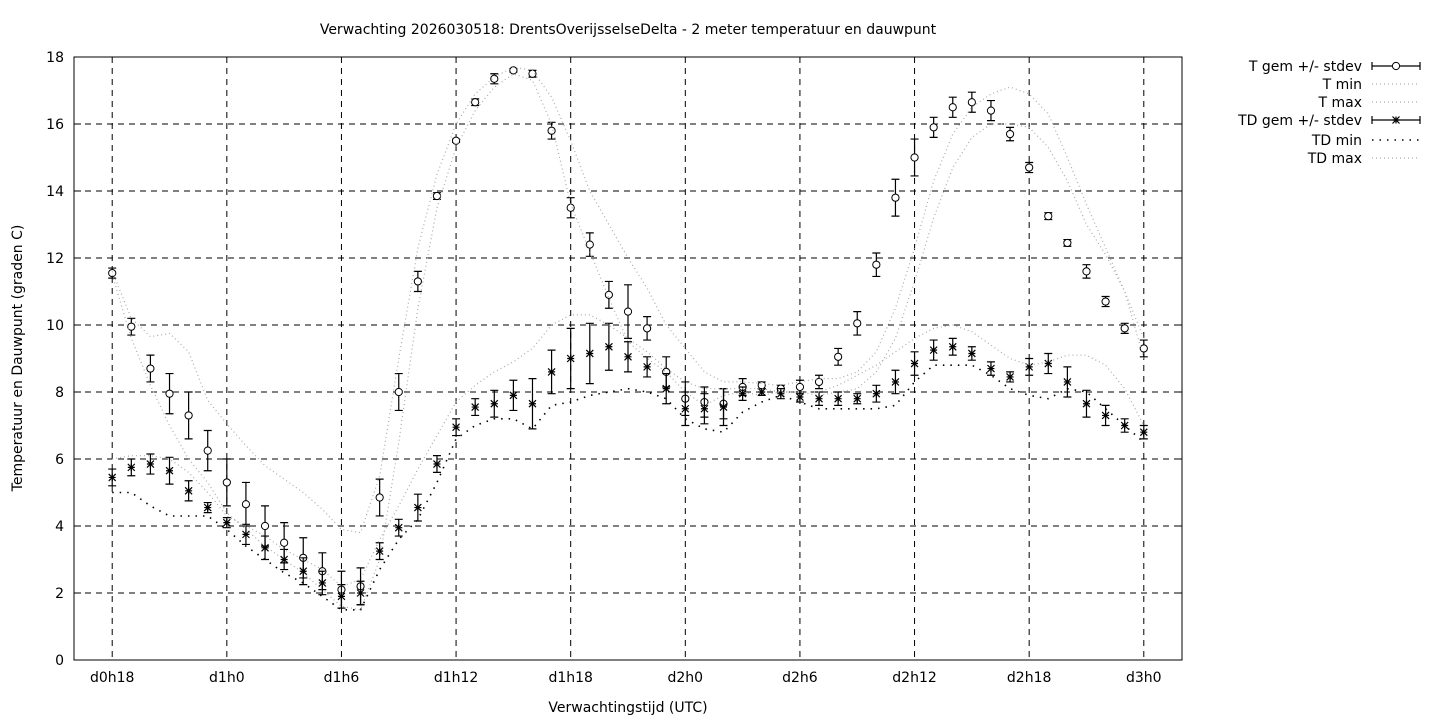 Image resolution: width=1440 pixels, height=724 pixels. What do you see at coordinates (55, 192) in the screenshot?
I see `y-tick-label: 14` at bounding box center [55, 192].